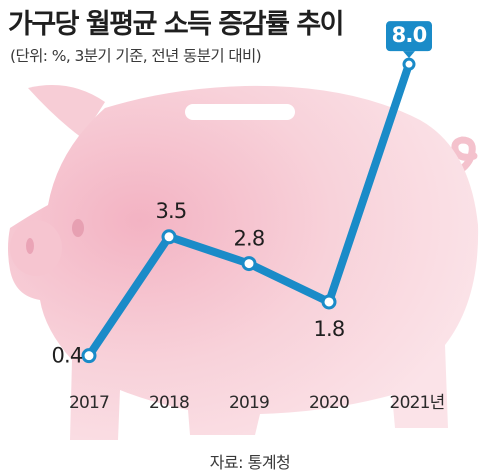 Image resolution: width=500 pixels, height=474 pixels. I want to click on piggy-coin-slot, so click(240, 112).